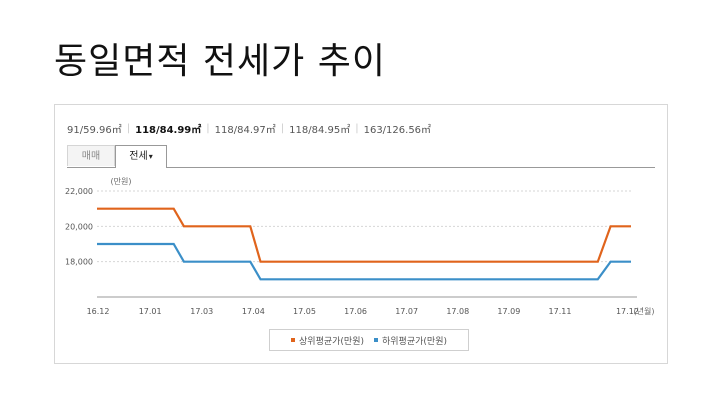 Image resolution: width=720 pixels, height=404 pixels. I want to click on legend-label-upper: 상위평균가(만원), so click(331, 341).